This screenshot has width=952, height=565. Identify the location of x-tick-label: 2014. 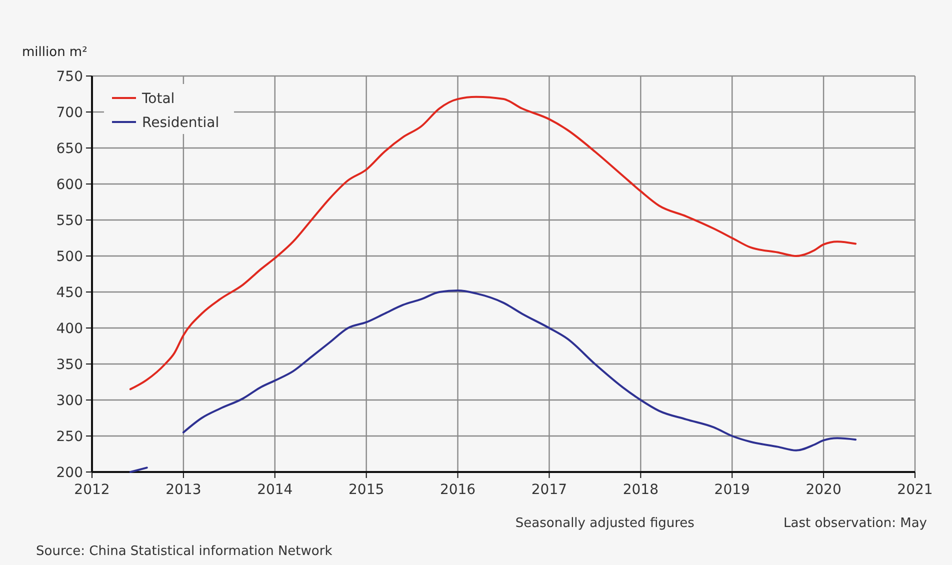
(275, 490).